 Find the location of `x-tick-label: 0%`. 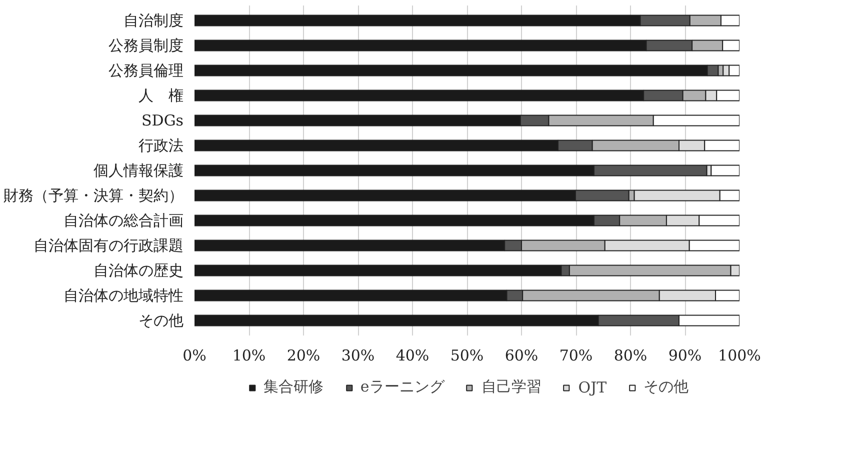

x-tick-label: 0% is located at coordinates (194, 355).